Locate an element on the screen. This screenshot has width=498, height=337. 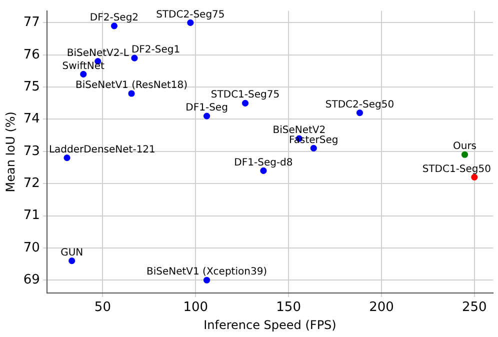
x-axis-title: Inference Speed (FPS) is located at coordinates (270, 325).